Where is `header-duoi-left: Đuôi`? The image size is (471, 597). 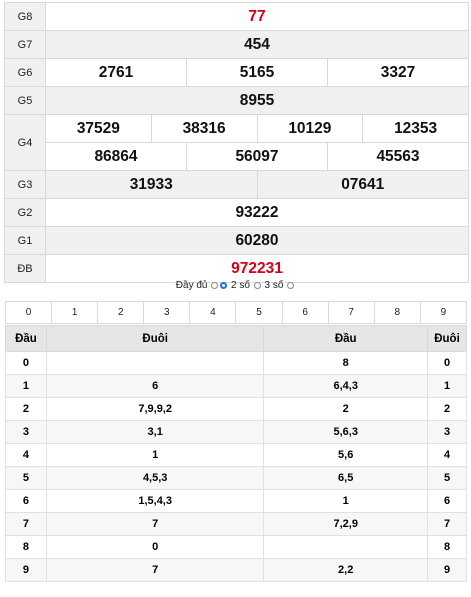 header-duoi-left: Đuôi is located at coordinates (155, 338).